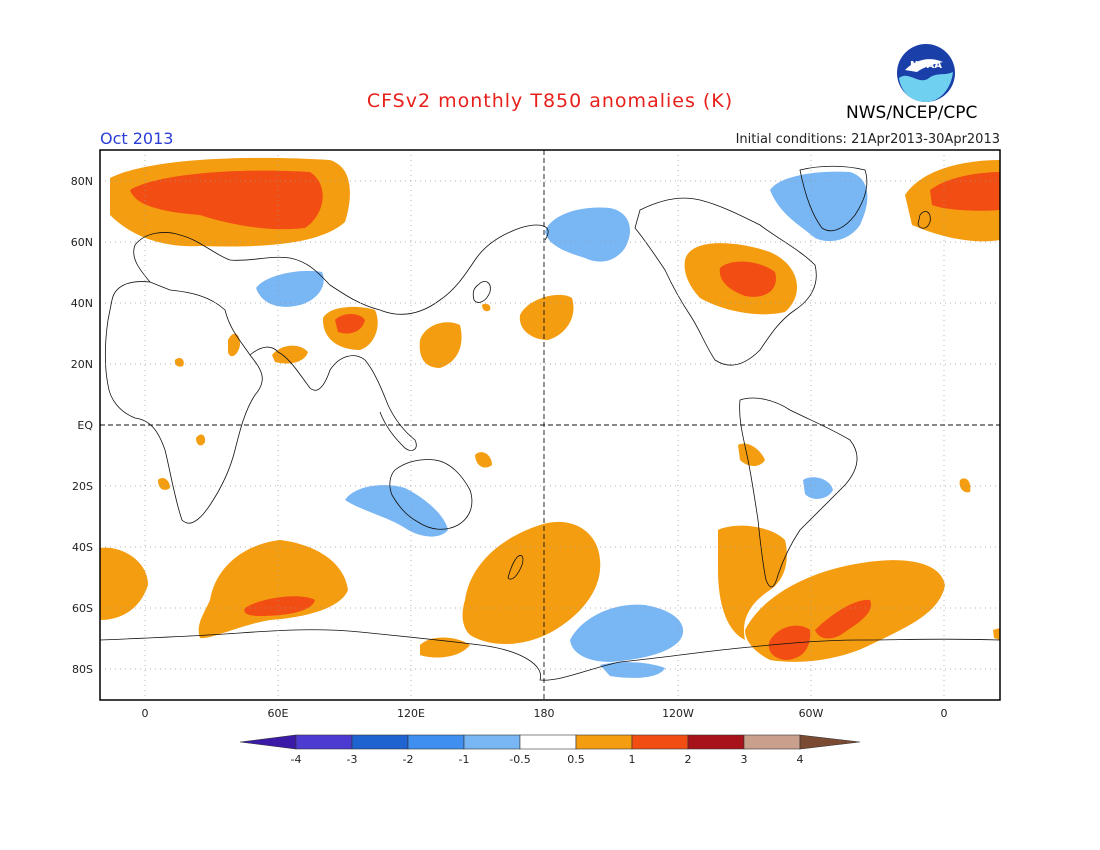 This screenshot has width=1100, height=850. What do you see at coordinates (319, 376) in the screenshot?
I see `arabia-india-coast` at bounding box center [319, 376].